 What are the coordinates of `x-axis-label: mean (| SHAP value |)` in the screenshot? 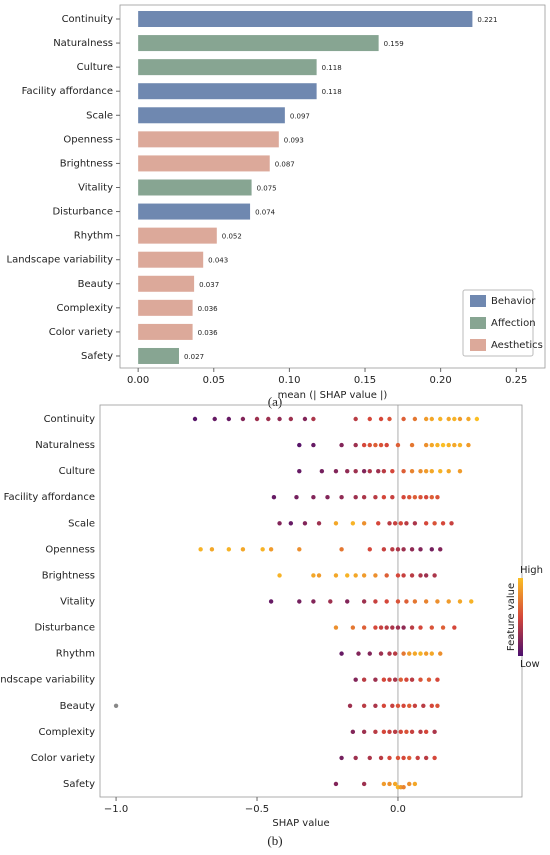 It's located at (333, 395).